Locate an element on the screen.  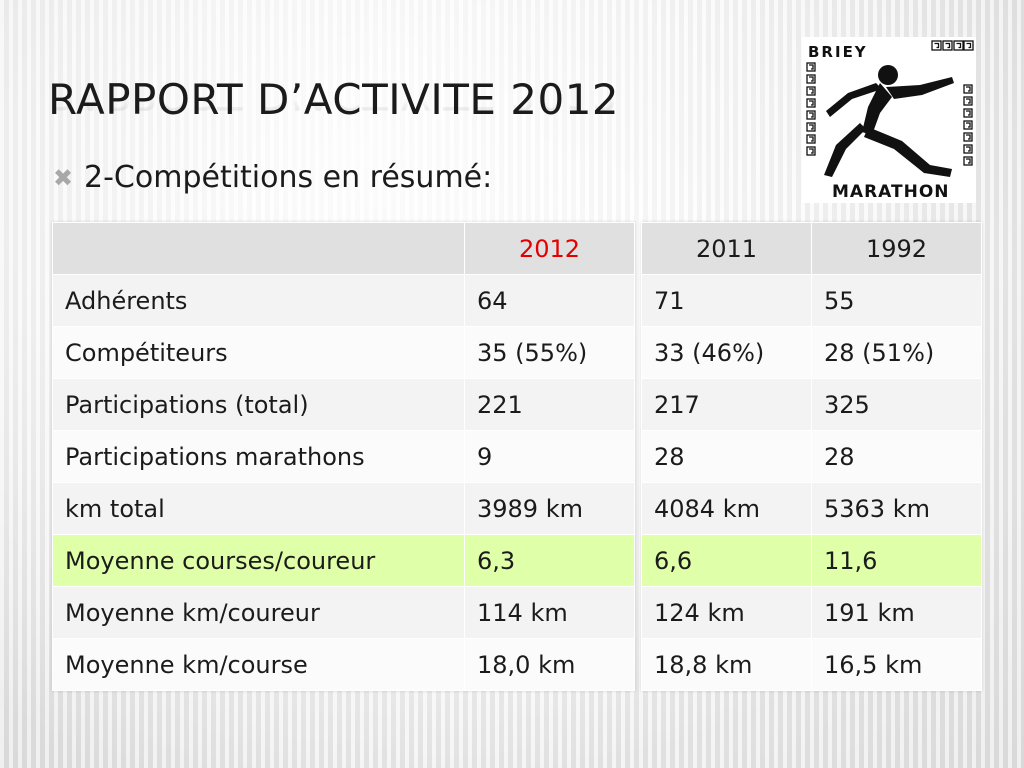
value-1992: 325 is located at coordinates (896, 404).